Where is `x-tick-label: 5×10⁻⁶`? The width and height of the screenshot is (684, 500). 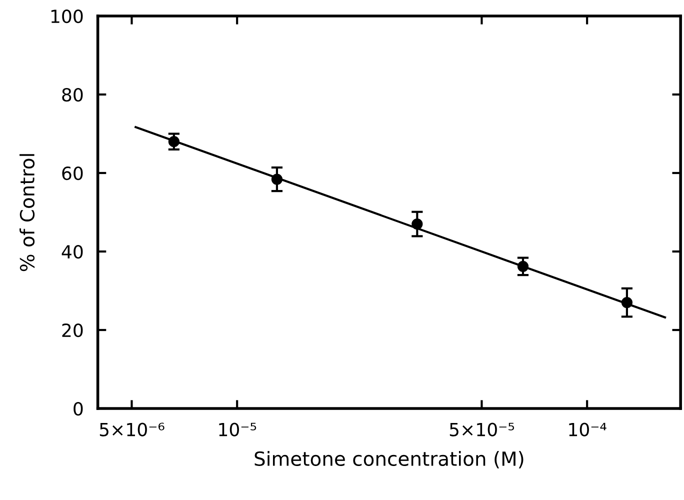
x-tick-label: 5×10⁻⁶ is located at coordinates (132, 429).